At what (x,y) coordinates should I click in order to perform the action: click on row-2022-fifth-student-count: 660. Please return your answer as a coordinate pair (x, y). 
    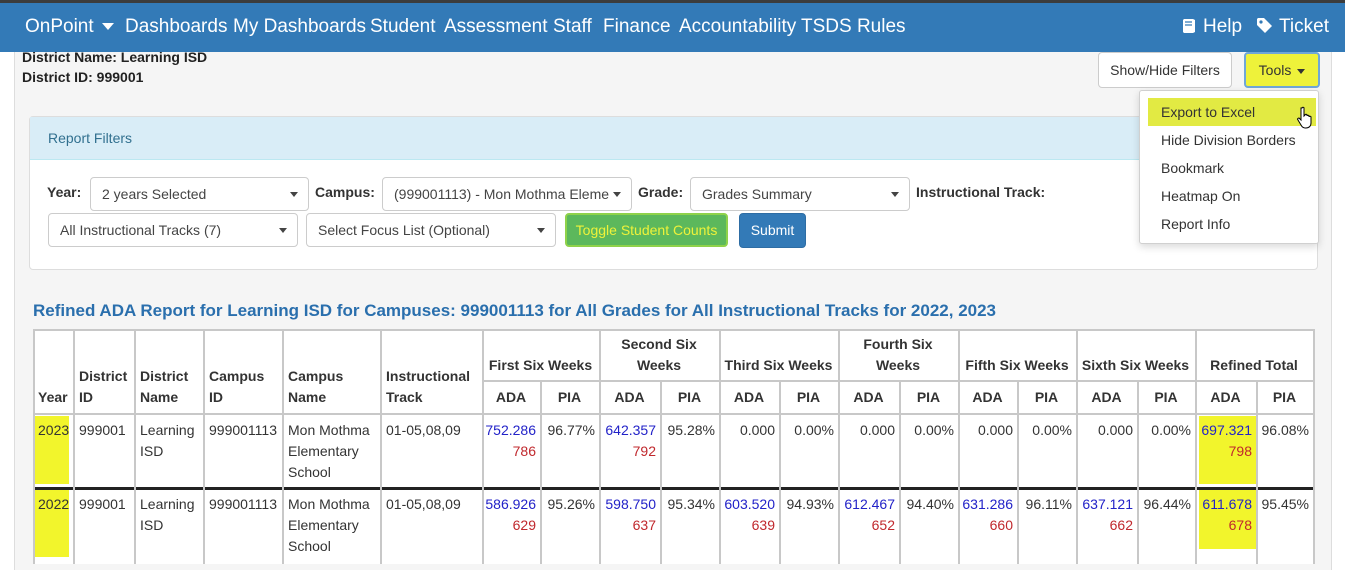
    Looking at the image, I should click on (1001, 525).